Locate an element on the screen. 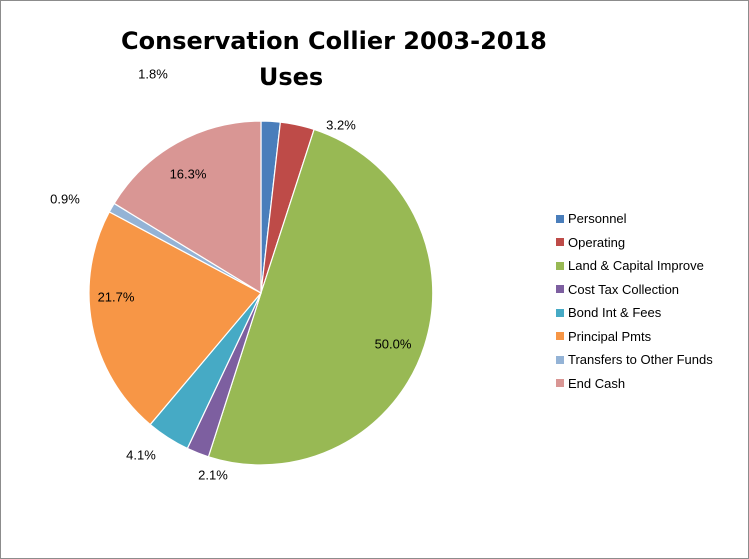  legend-label: Personnel is located at coordinates (597, 219).